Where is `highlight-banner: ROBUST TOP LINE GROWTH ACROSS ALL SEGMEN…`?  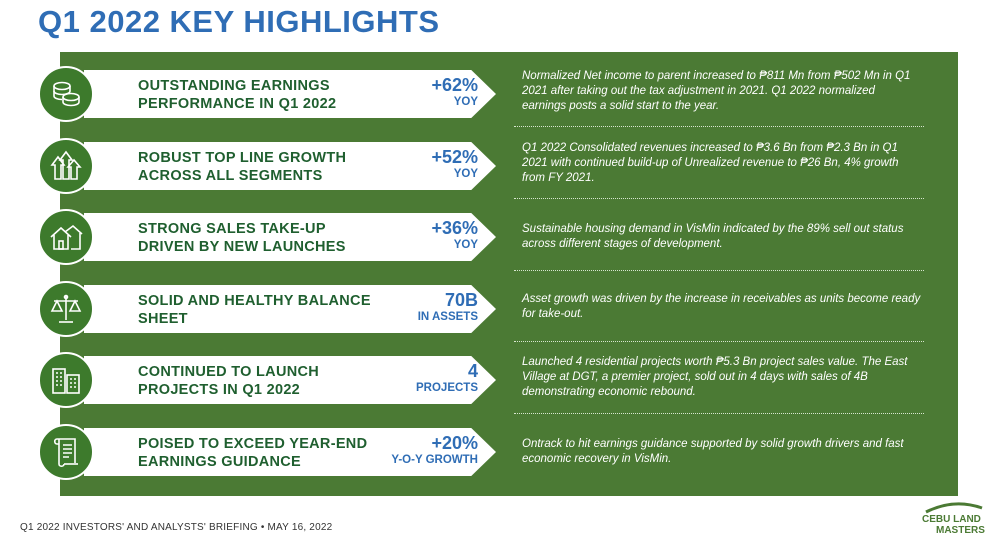
highlight-banner: ROBUST TOP LINE GROWTH ACROSS ALL SEGMEN… is located at coordinates (290, 166).